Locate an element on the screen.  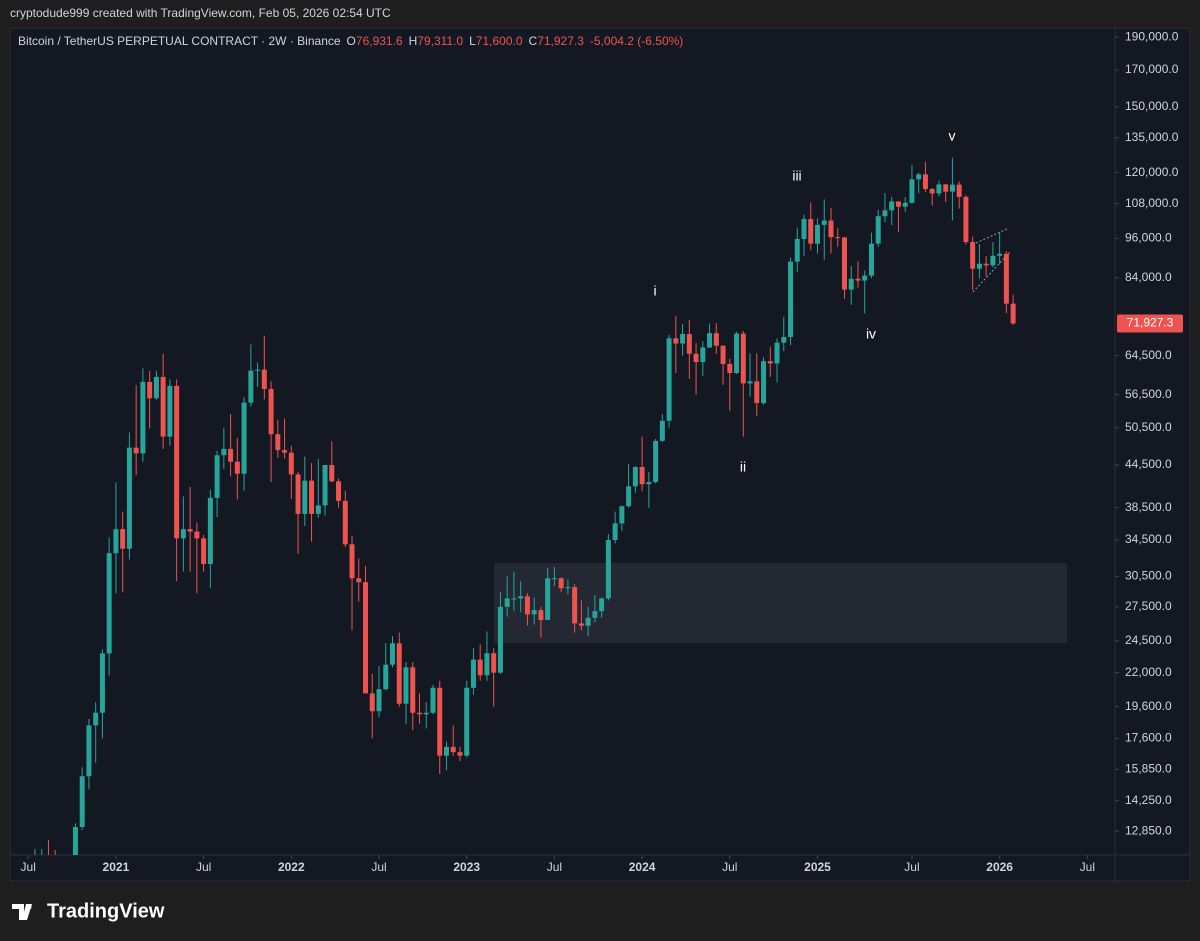
y-tick-label: 170,000.0 is located at coordinates (1152, 69).